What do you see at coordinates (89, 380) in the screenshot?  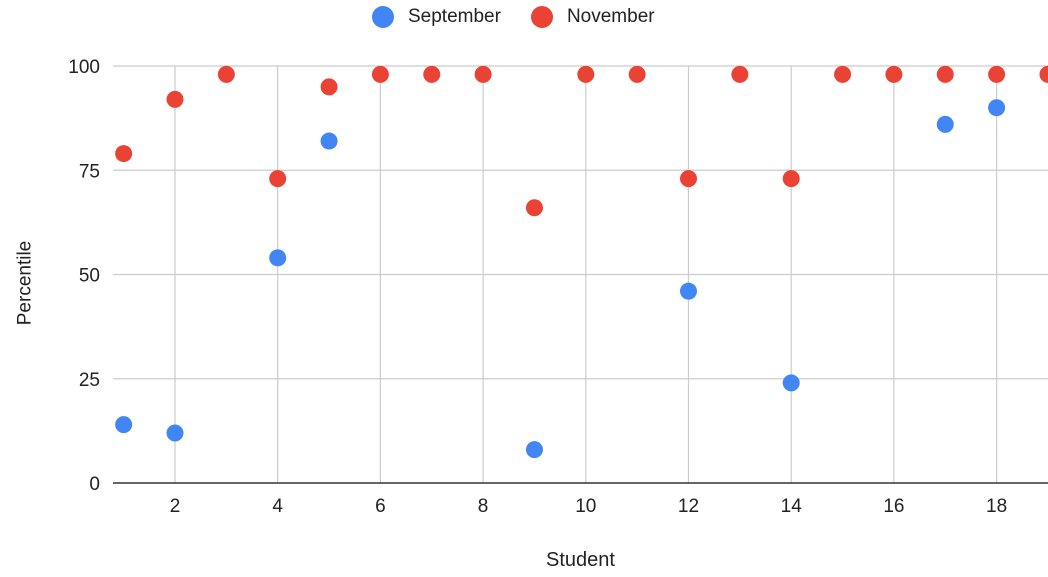 I see `y-tick-label: 25` at bounding box center [89, 380].